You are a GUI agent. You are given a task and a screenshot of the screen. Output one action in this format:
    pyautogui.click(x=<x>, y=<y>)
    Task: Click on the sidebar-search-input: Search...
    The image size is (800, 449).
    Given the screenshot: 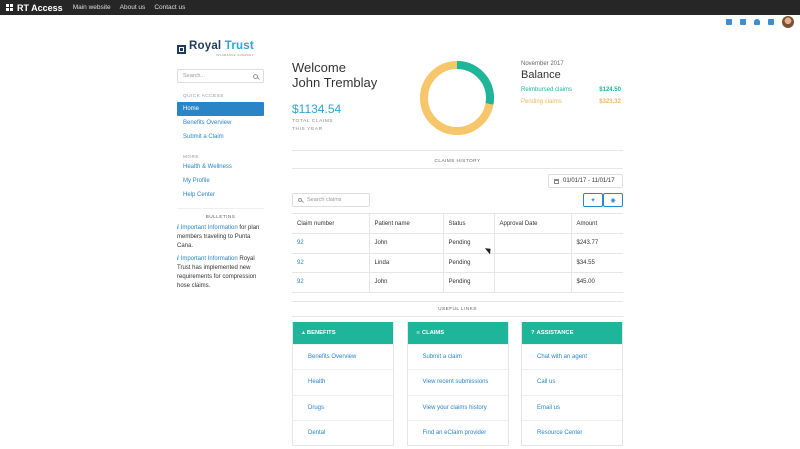 What is the action you would take?
    pyautogui.click(x=220, y=76)
    